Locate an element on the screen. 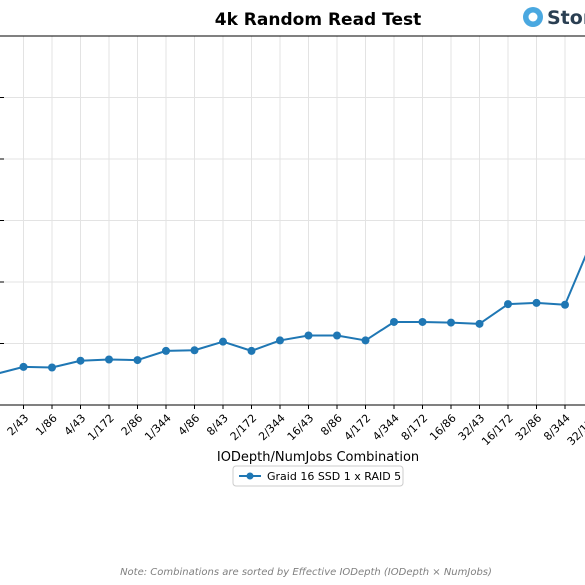 The image size is (585, 585). x-axis-label: IODepth/NumJobs Combination is located at coordinates (318, 457).